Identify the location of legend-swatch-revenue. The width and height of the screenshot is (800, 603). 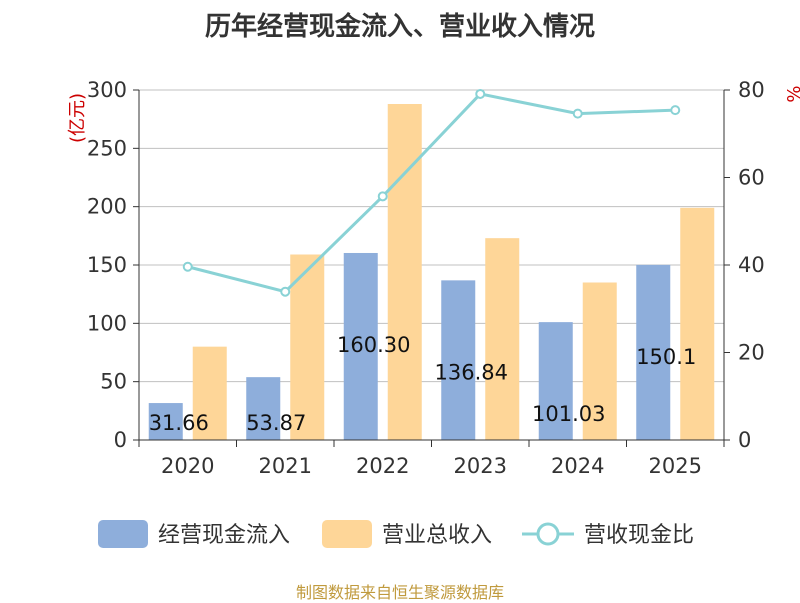
(347, 534).